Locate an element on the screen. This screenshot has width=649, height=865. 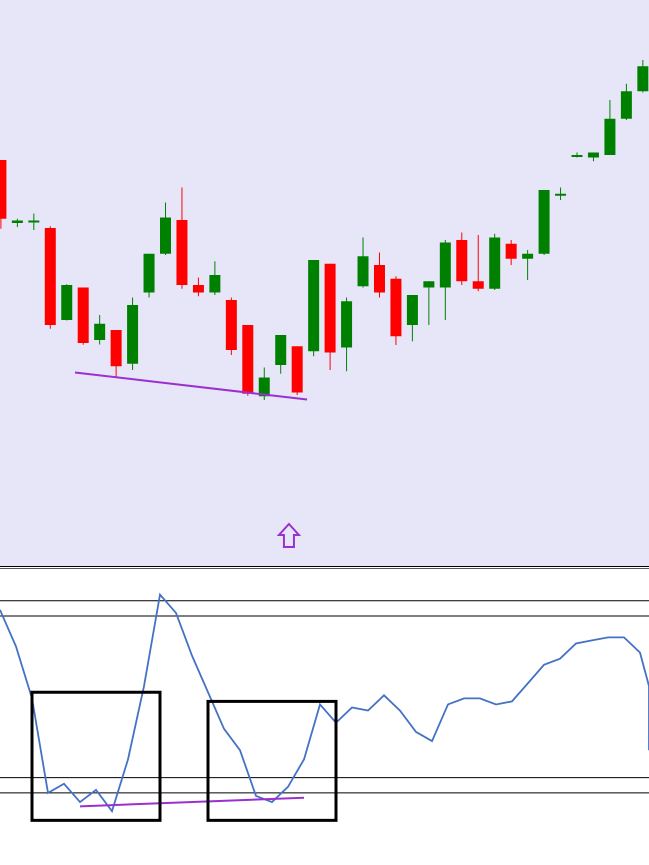
highlight-boxes is located at coordinates (184, 756).